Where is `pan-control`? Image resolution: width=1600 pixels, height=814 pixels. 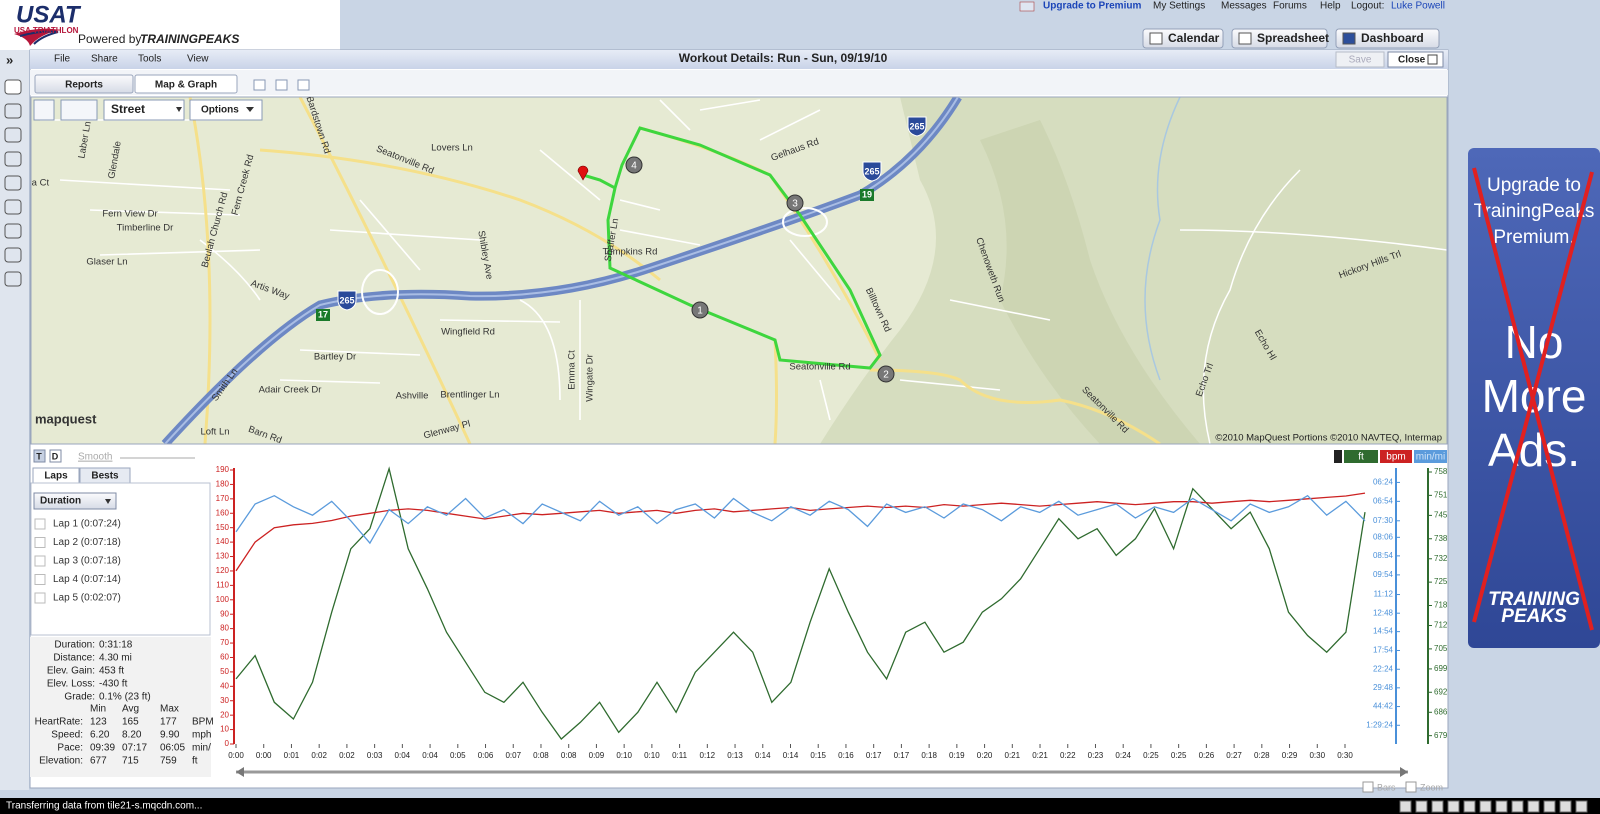
pan-control is located at coordinates (44, 110).